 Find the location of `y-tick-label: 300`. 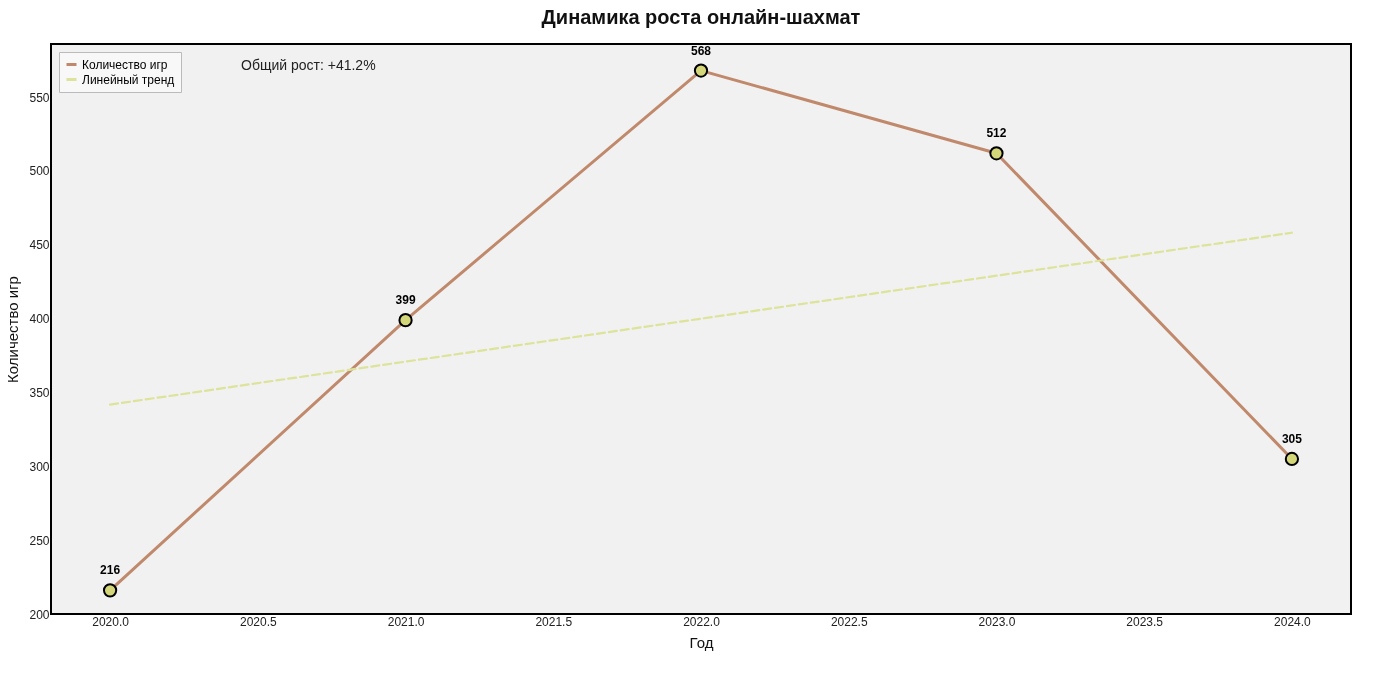

y-tick-label: 300 is located at coordinates (39, 466).